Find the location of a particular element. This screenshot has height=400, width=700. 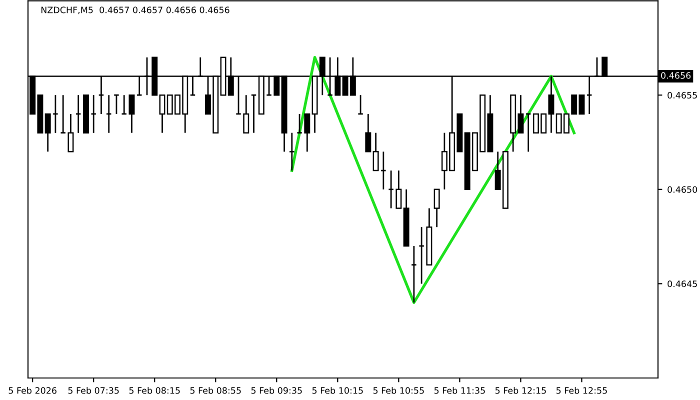

x-tick-label: 5 Feb 08:55 is located at coordinates (215, 390).